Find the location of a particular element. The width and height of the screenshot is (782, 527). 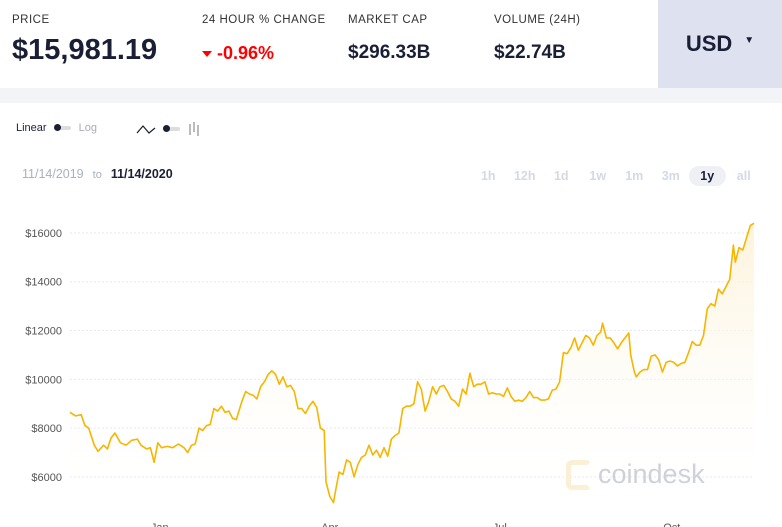

change-stat: 24 HOUR % CHANGE -0.96% is located at coordinates (264, 39).